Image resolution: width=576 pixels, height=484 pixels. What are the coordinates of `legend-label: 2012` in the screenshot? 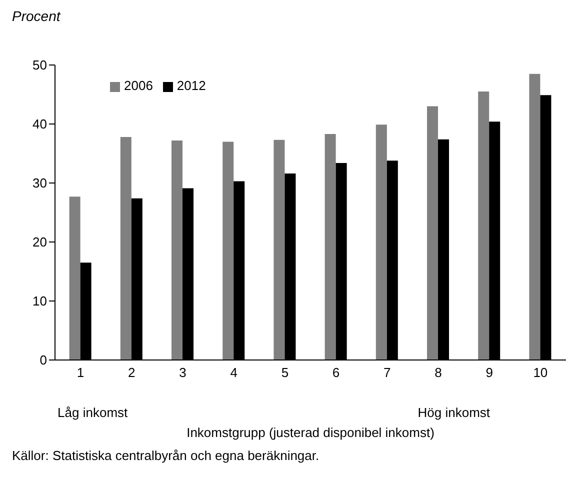 It's located at (191, 85).